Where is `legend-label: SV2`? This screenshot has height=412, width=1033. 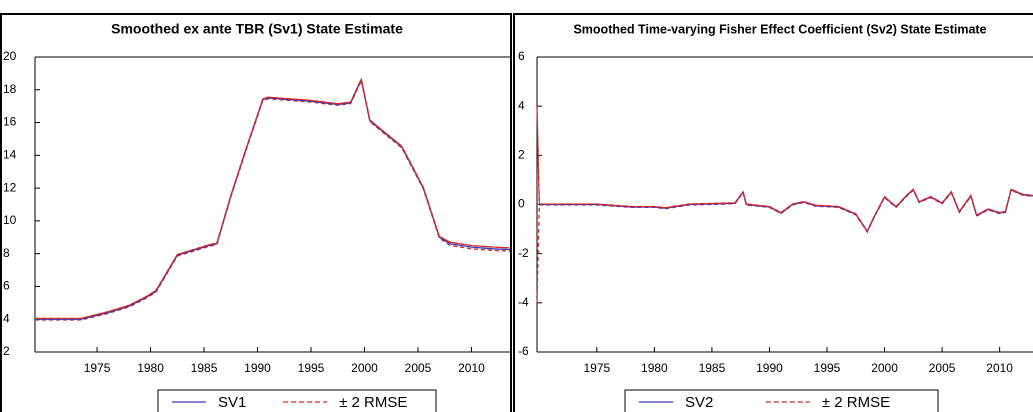
legend-label: SV2 is located at coordinates (699, 402).